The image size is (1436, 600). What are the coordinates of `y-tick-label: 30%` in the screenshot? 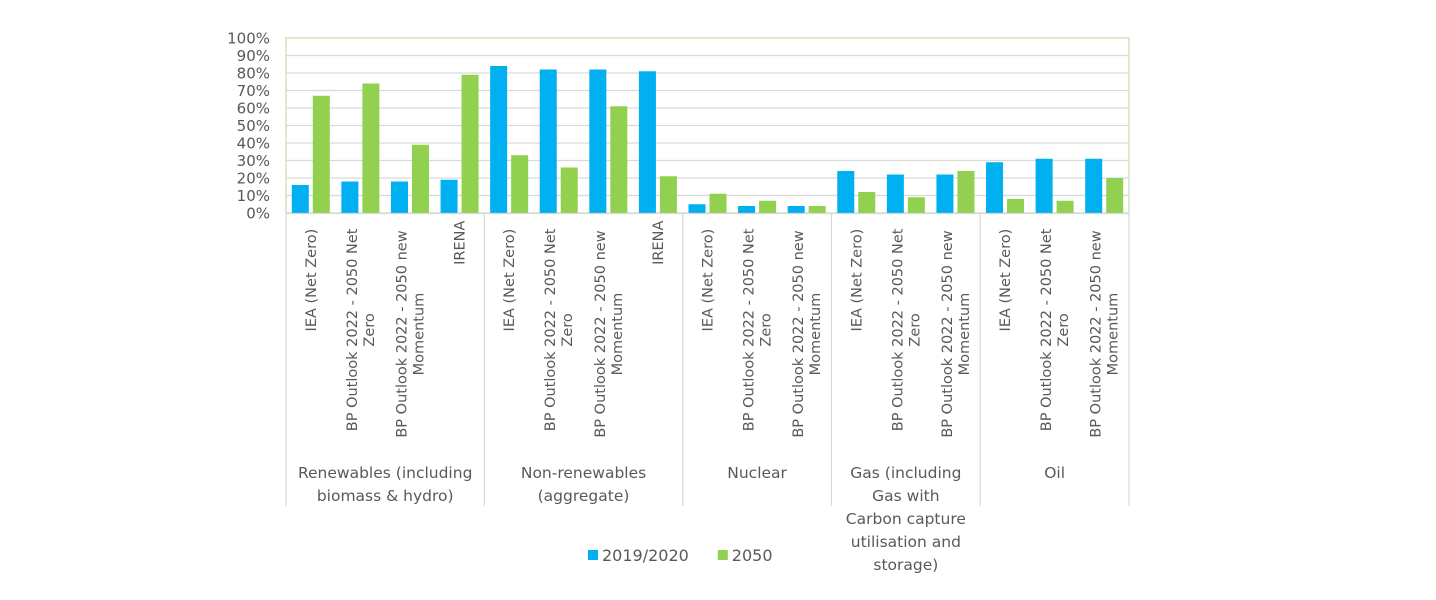 It's located at (253, 161).